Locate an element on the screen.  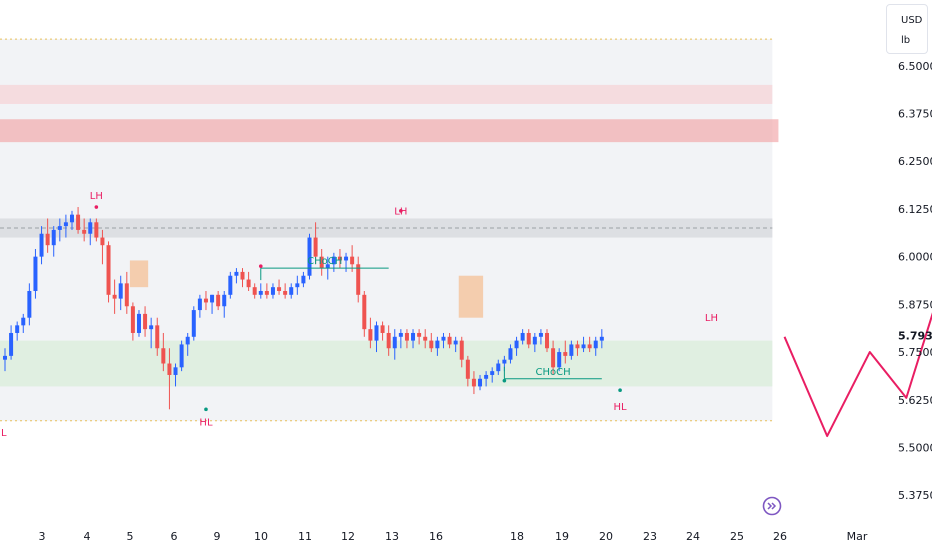
scroll-to-realtime-button is located at coordinates (772, 506).